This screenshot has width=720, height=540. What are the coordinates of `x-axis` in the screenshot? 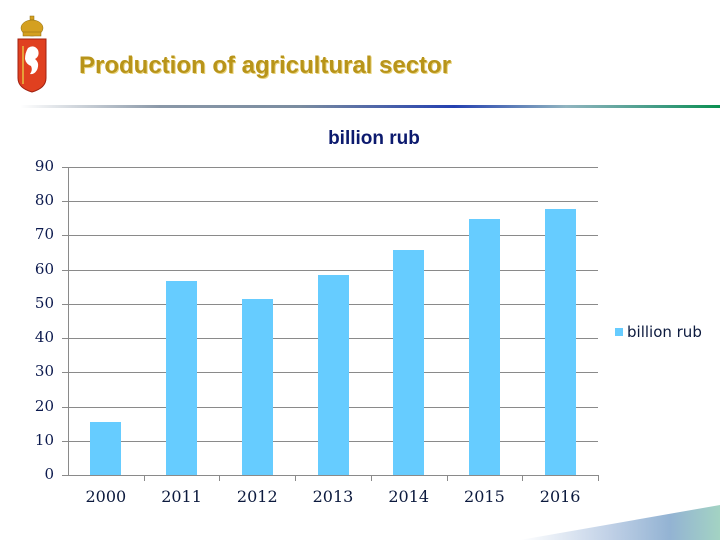 It's located at (333, 475).